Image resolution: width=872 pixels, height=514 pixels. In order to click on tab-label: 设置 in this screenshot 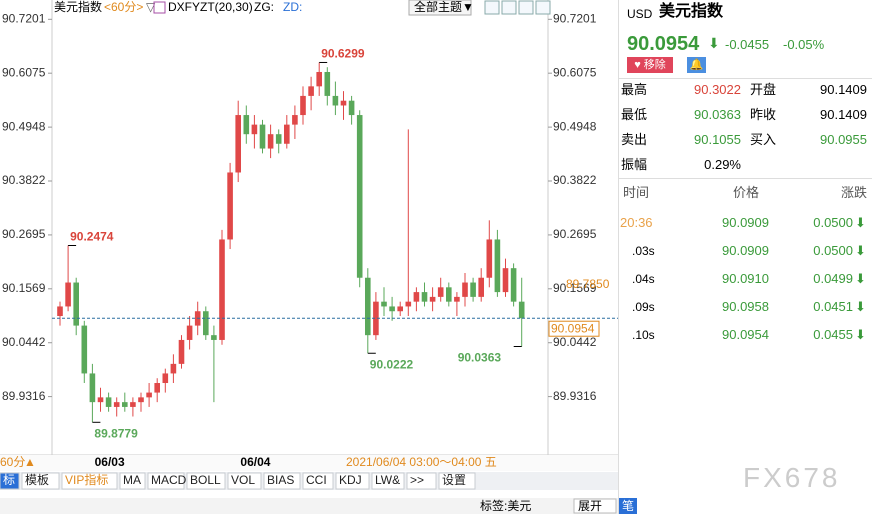, I will do `click(454, 480)`.